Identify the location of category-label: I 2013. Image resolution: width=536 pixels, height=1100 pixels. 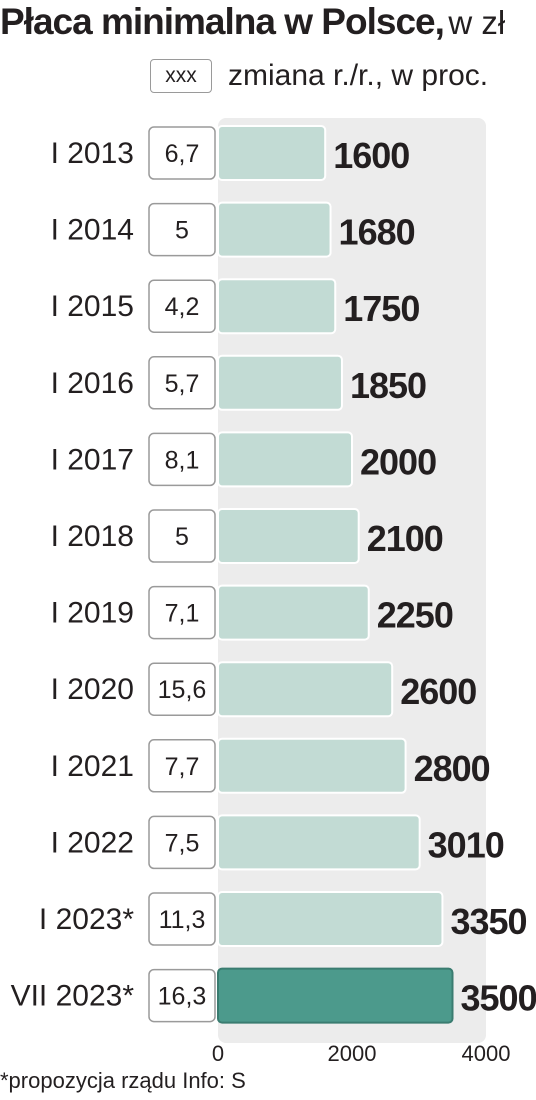
(92, 153).